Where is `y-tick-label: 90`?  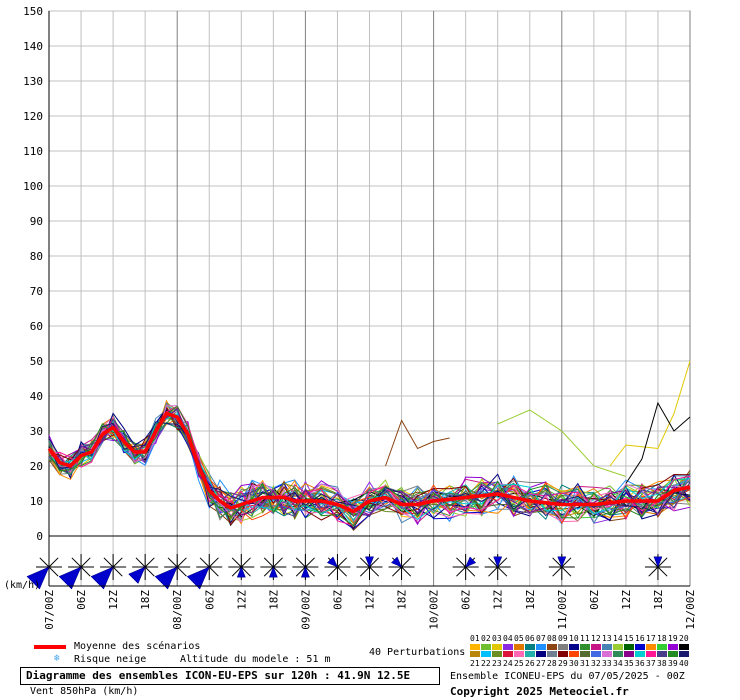
y-tick-label: 90 is located at coordinates (36, 221).